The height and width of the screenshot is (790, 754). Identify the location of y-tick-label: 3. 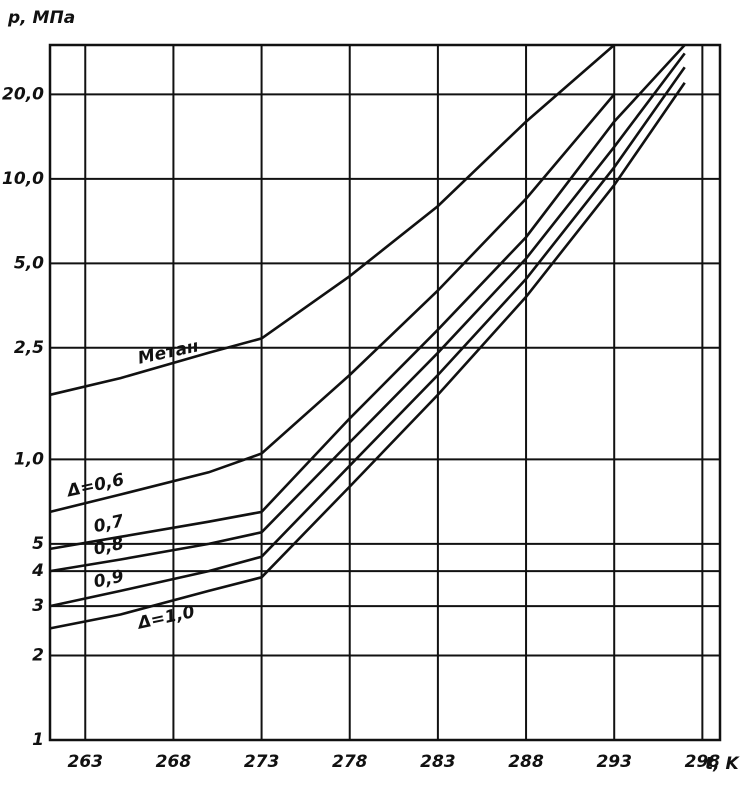
(38, 606).